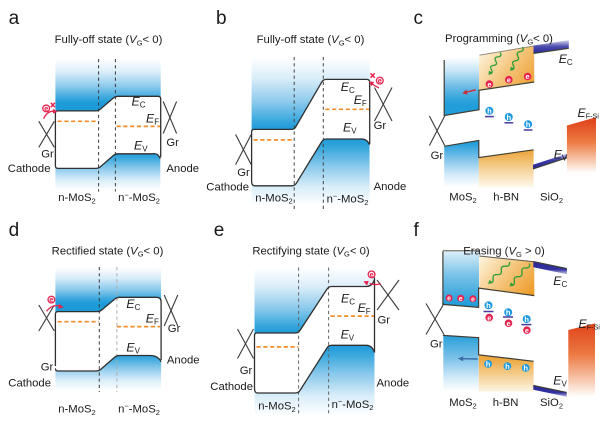  I want to click on svg-text: c, so click(419, 18).